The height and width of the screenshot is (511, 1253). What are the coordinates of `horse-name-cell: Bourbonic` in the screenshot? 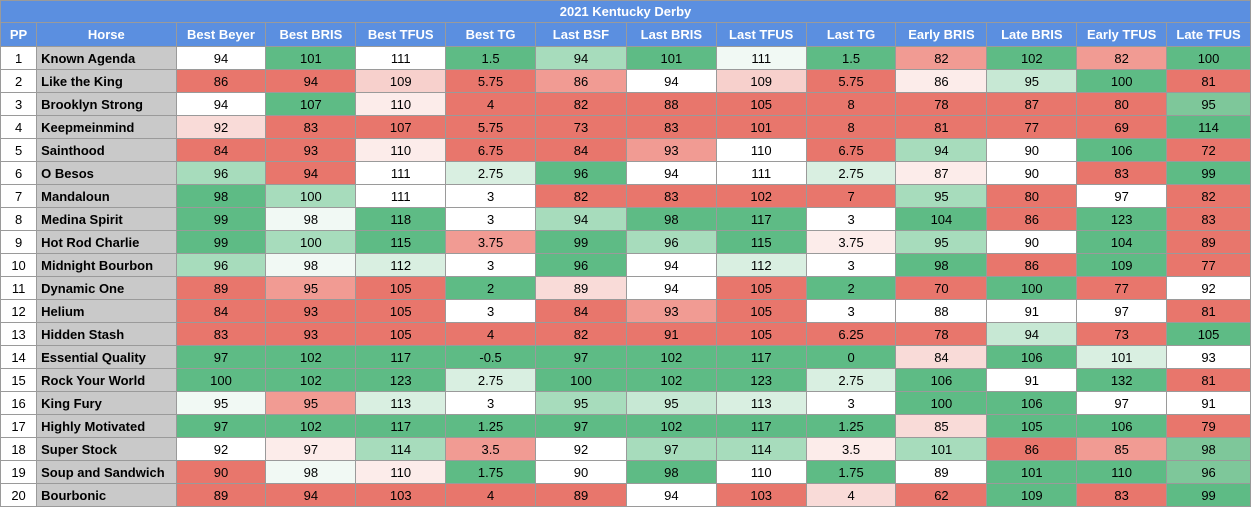 It's located at (106, 495).